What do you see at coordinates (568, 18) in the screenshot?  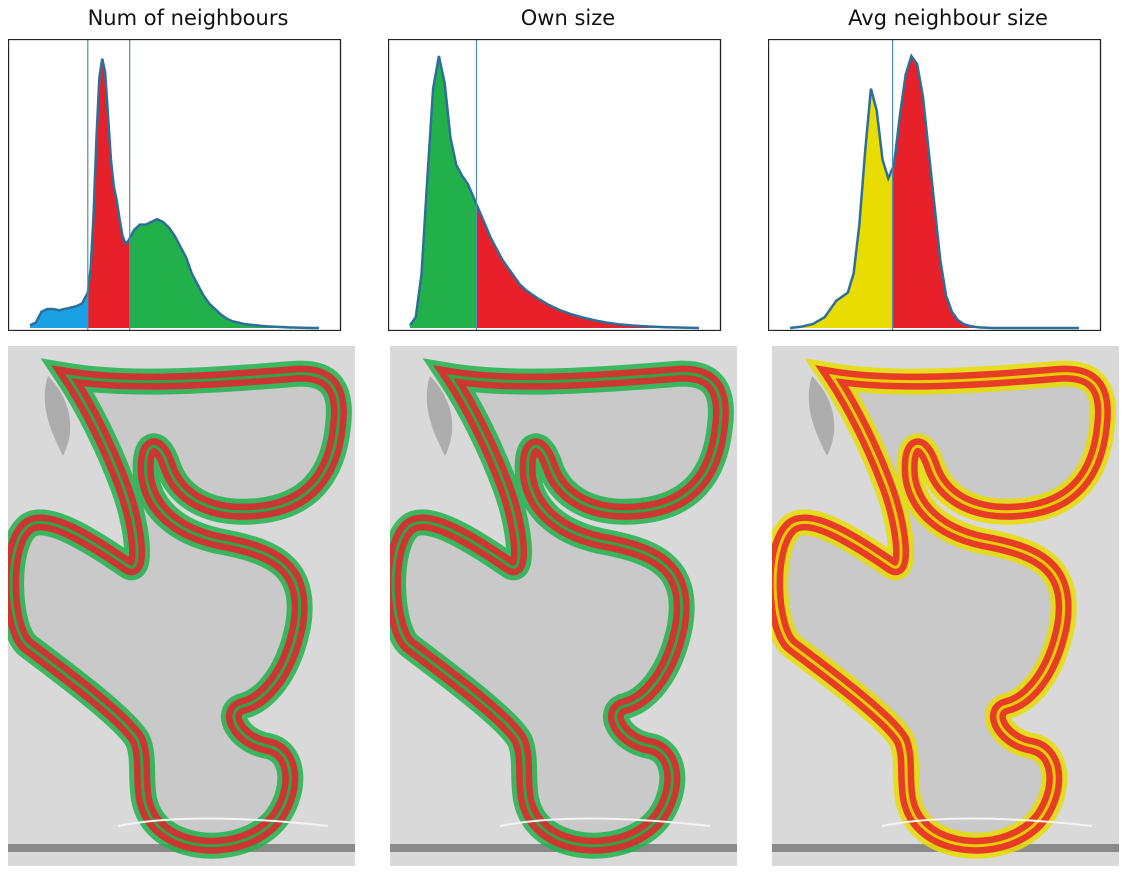 I see `chart-title: Own size` at bounding box center [568, 18].